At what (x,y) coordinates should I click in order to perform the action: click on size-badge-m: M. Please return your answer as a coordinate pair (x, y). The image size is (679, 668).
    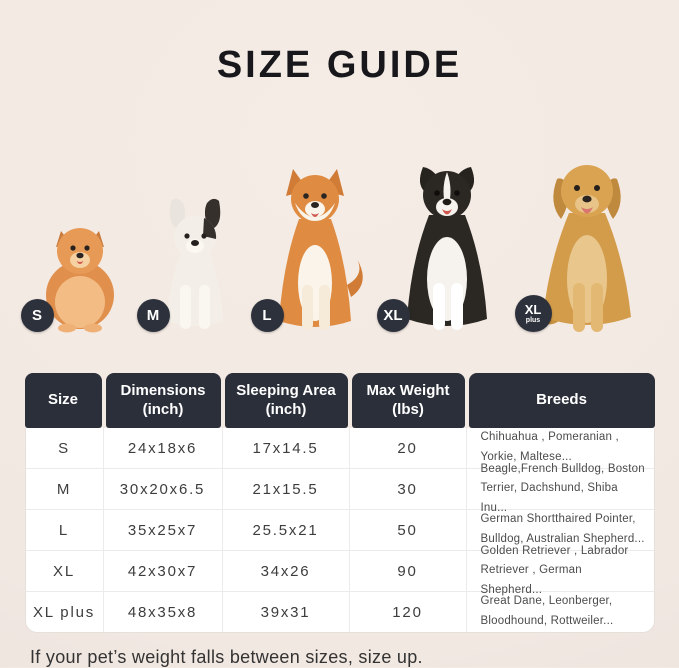
    Looking at the image, I should click on (153, 315).